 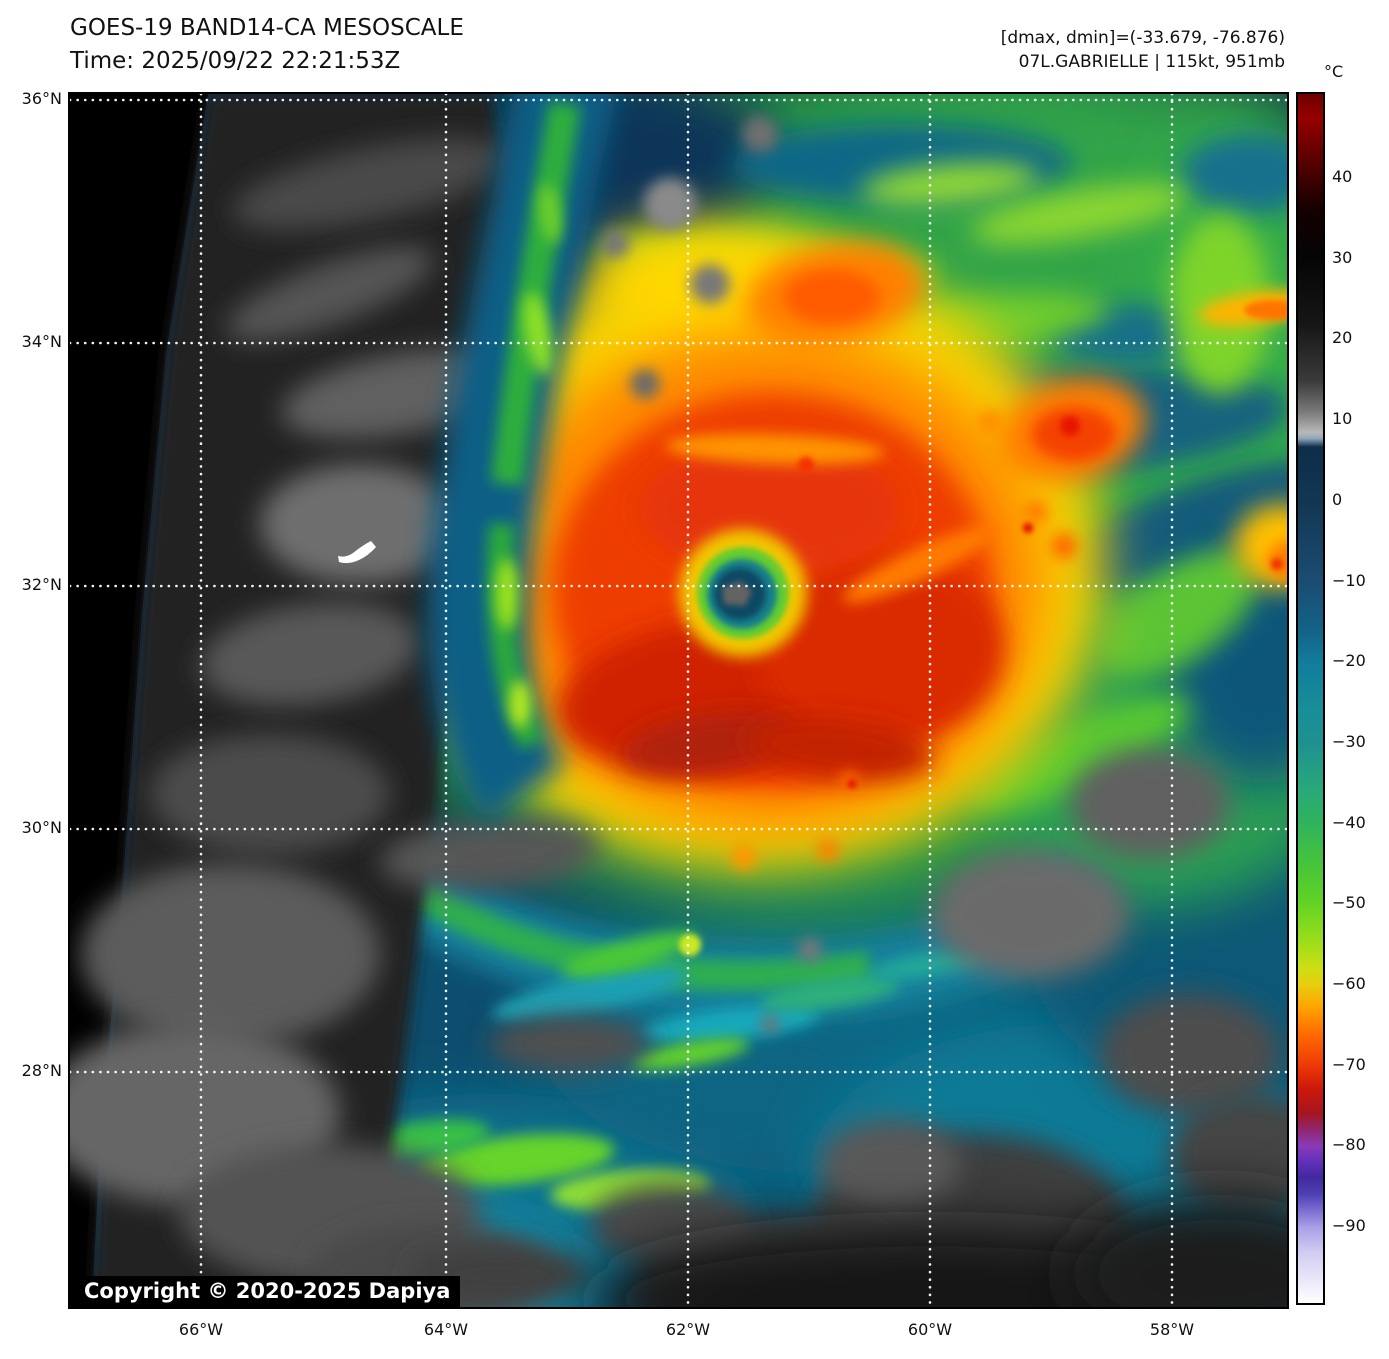 I want to click on colorbar, so click(x=1310, y=698).